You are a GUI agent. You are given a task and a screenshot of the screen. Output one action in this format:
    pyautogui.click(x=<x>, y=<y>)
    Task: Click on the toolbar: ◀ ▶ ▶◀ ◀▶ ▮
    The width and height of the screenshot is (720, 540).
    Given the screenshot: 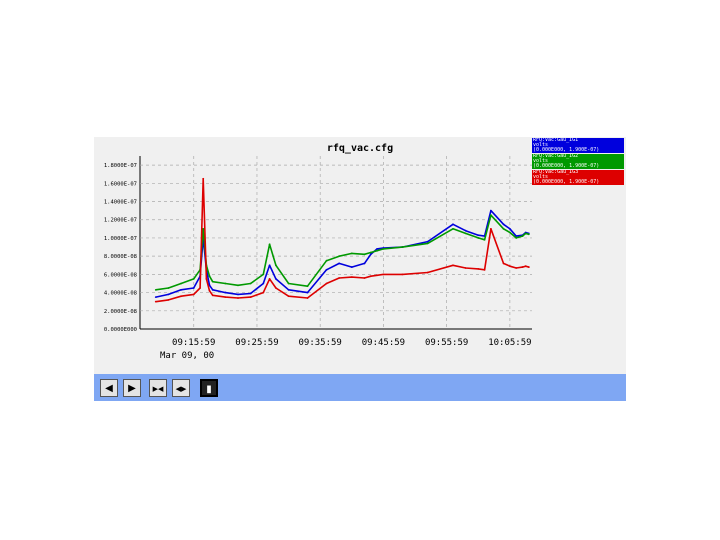 What is the action you would take?
    pyautogui.click(x=360, y=387)
    